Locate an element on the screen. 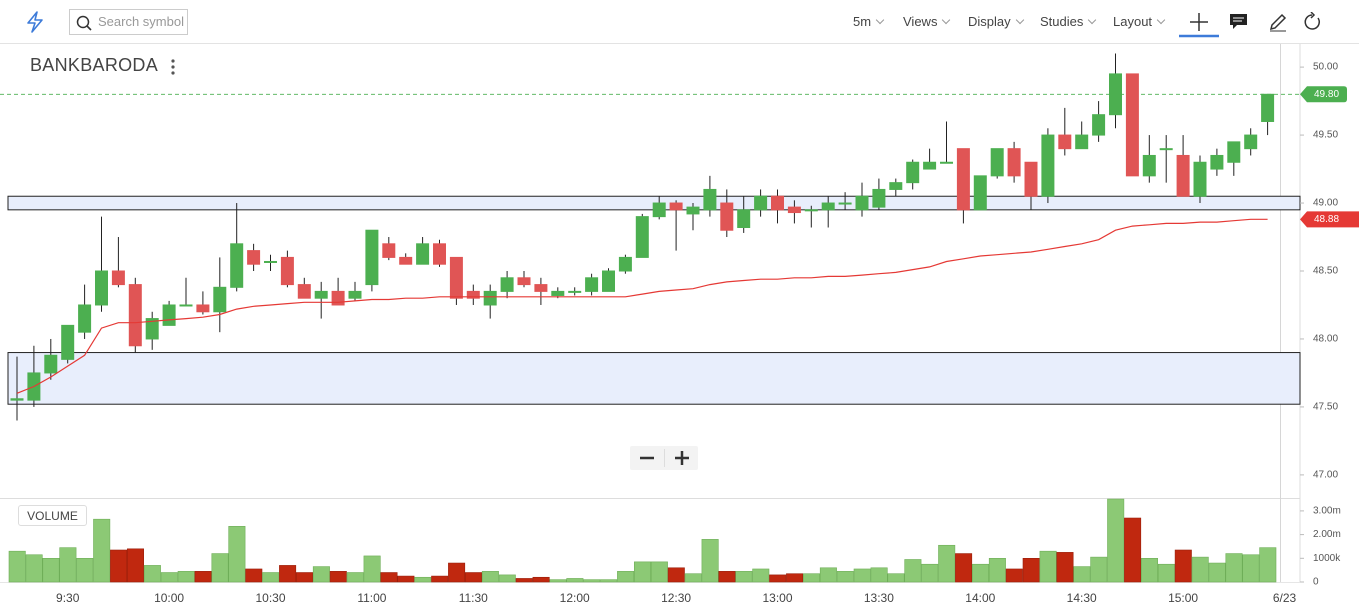 The height and width of the screenshot is (607, 1359). y-tick-label: 48.00 is located at coordinates (1325, 339).